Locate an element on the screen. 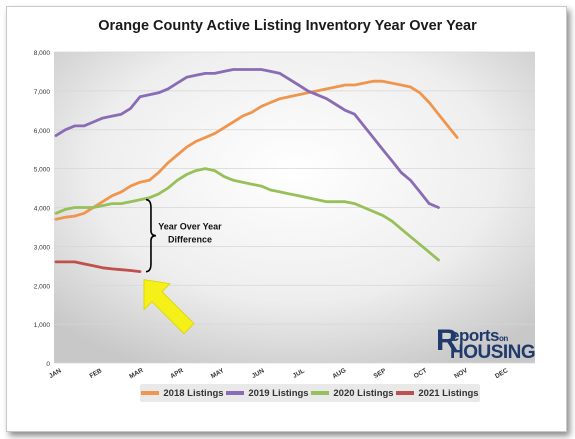 The width and height of the screenshot is (575, 439). y-tick-label: 7,000 is located at coordinates (42, 92).